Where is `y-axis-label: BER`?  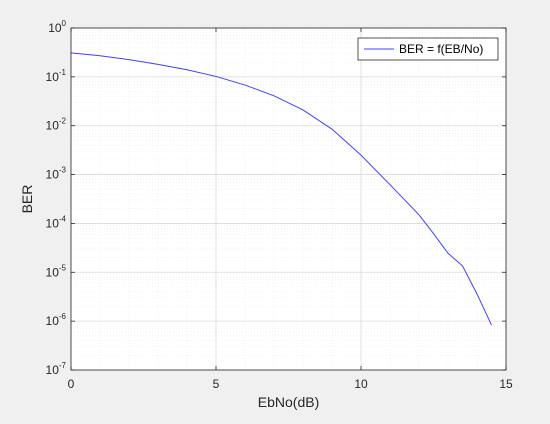 y-axis-label: BER is located at coordinates (27, 199).